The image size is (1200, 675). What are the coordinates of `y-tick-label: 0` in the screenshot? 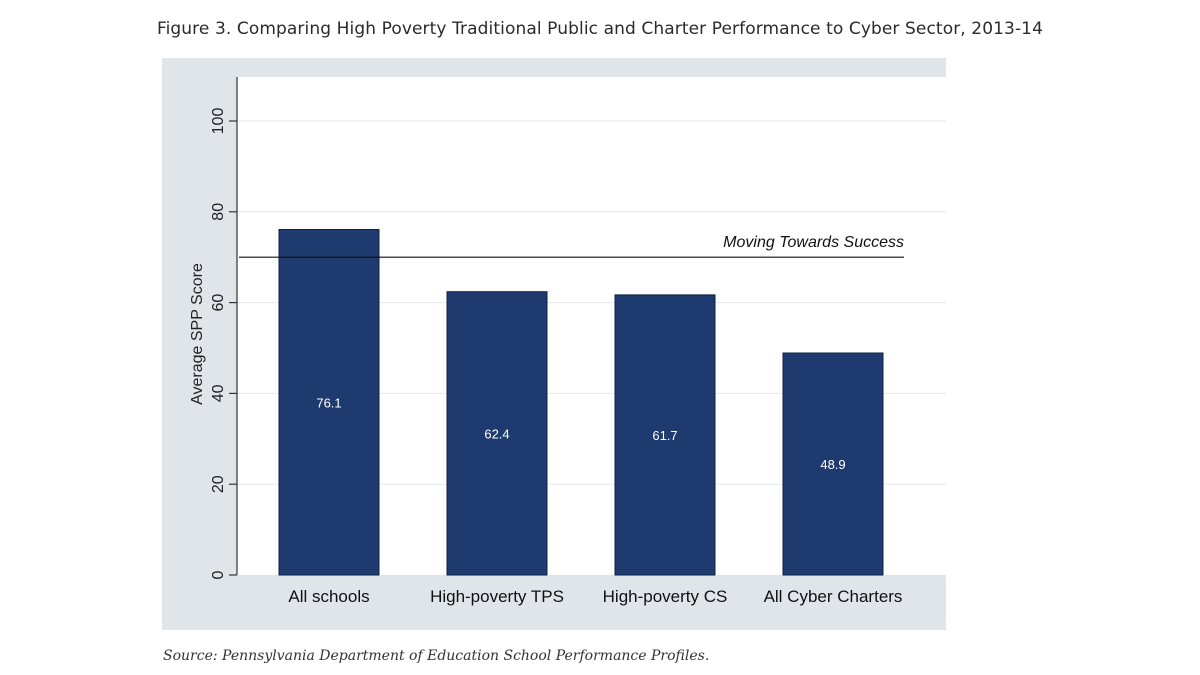 It's located at (218, 574).